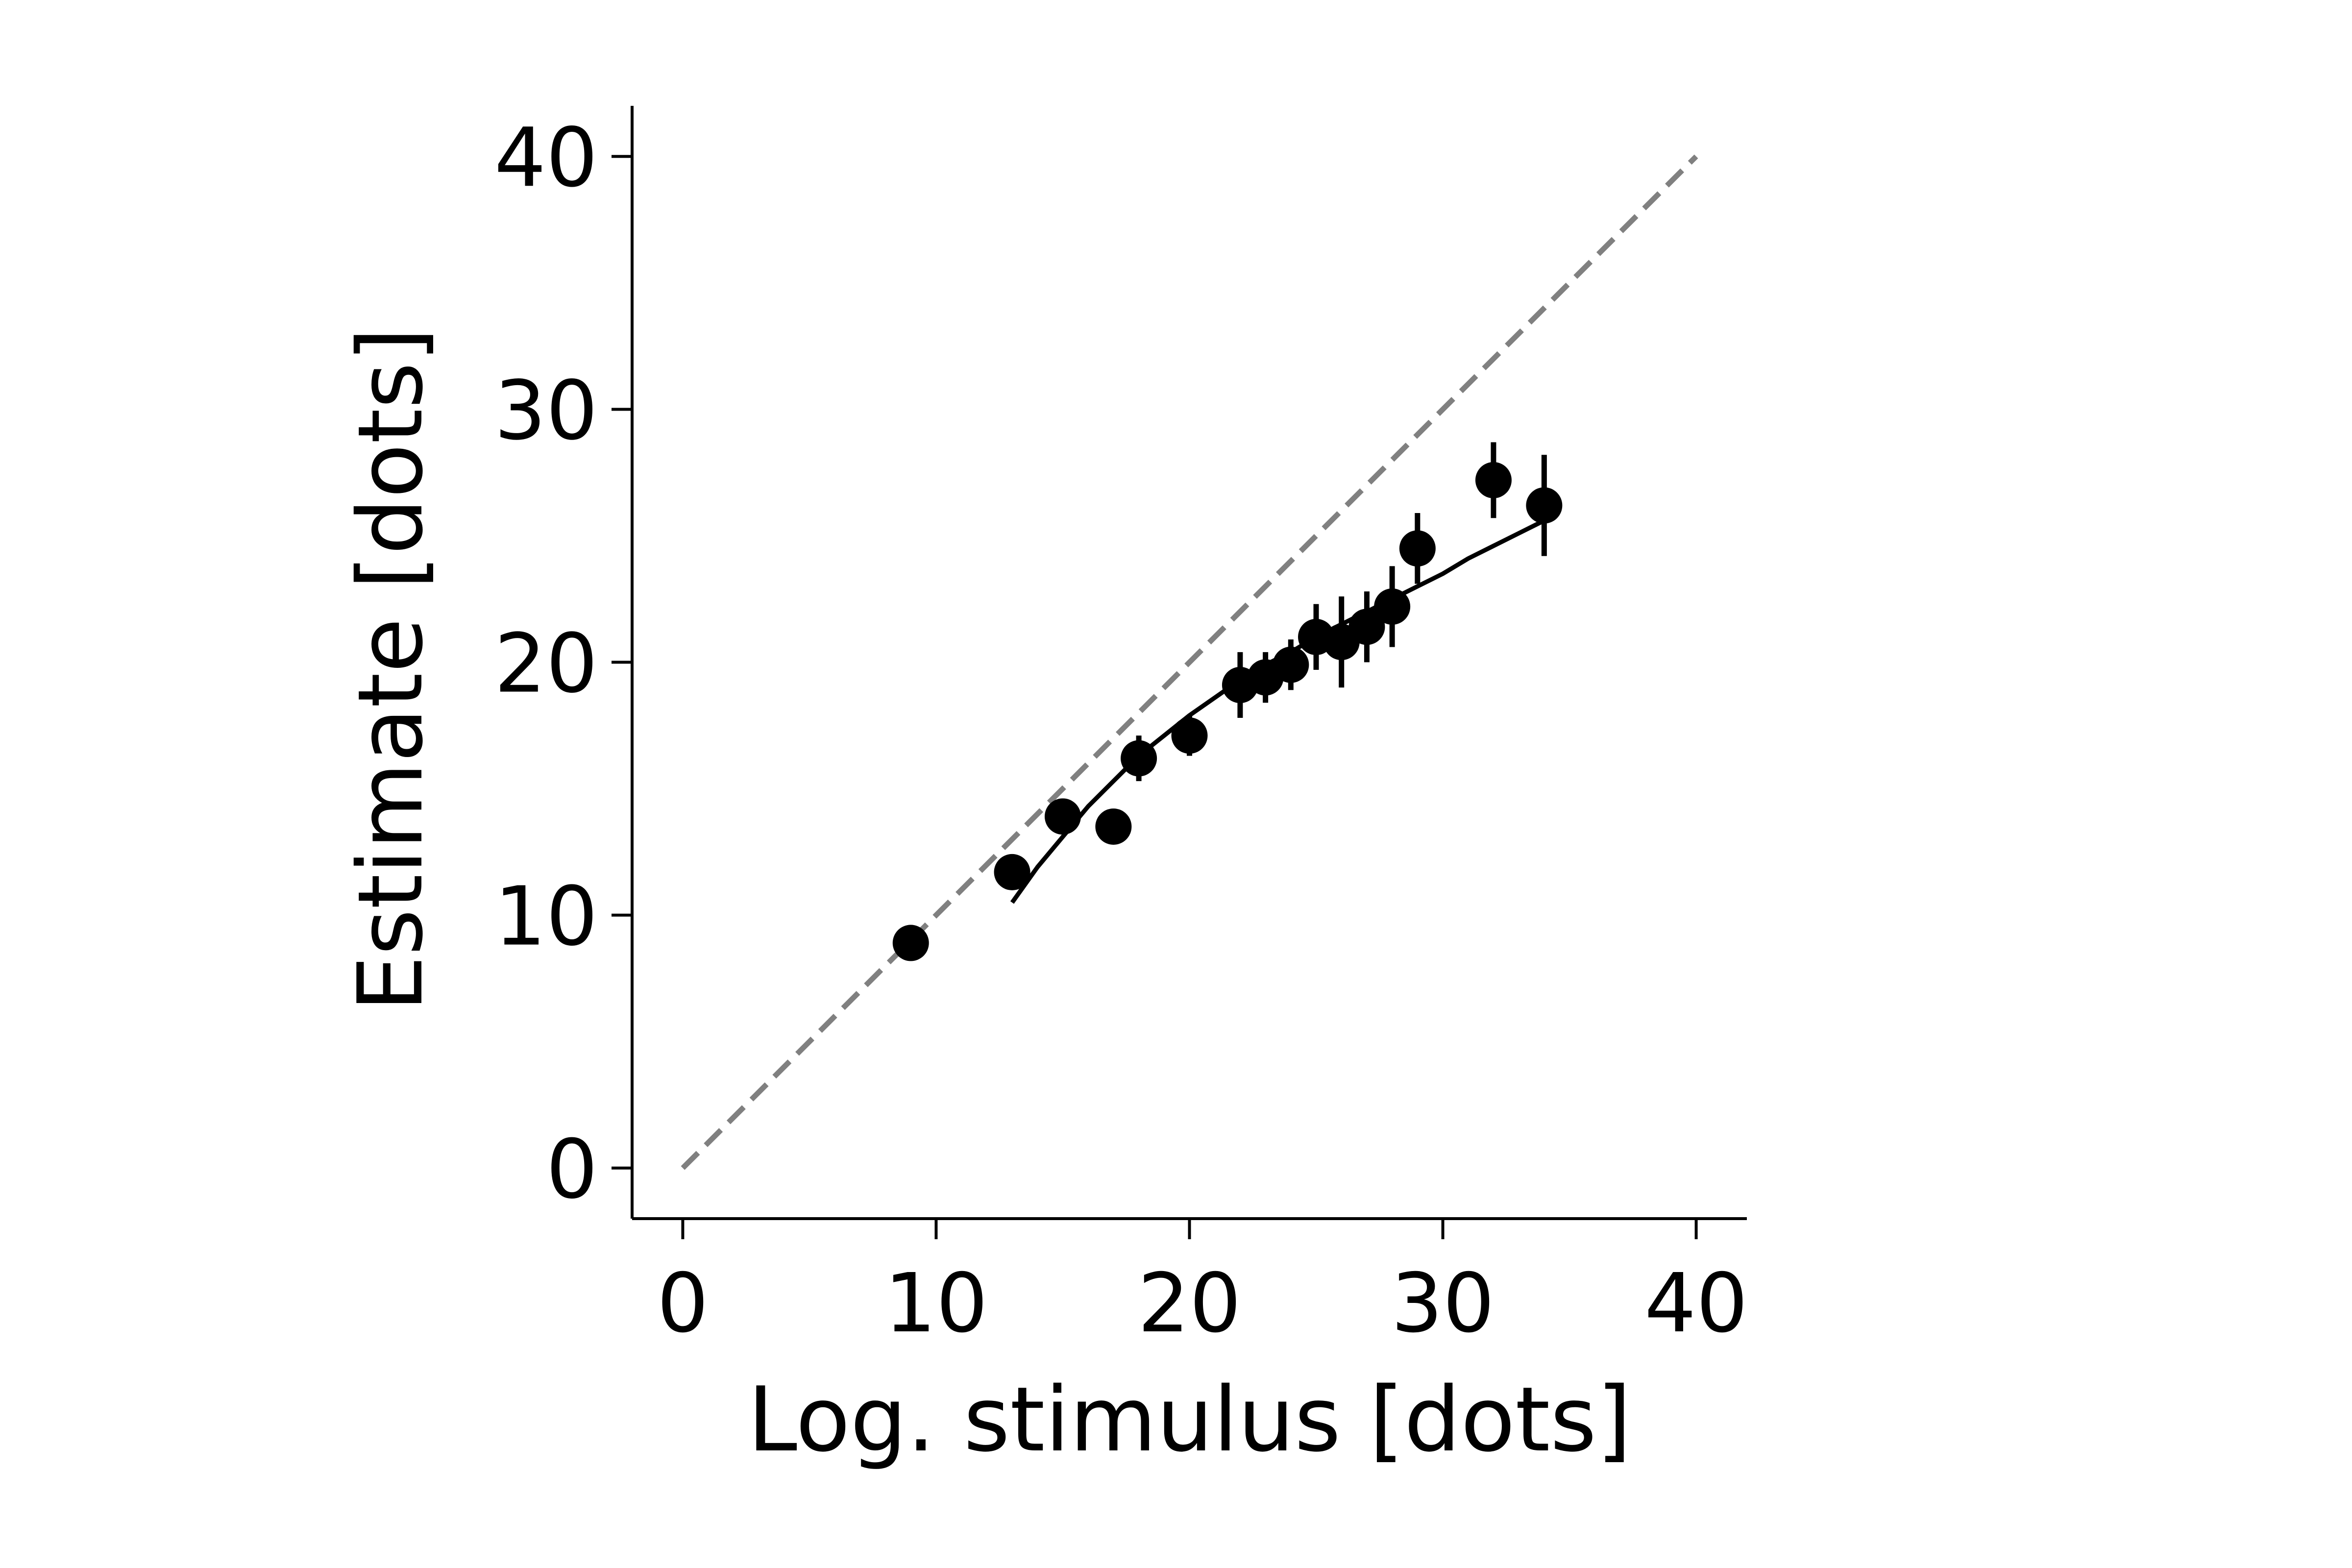 The height and width of the screenshot is (1568, 2352). I want to click on y-tick-label: 10, so click(546, 917).